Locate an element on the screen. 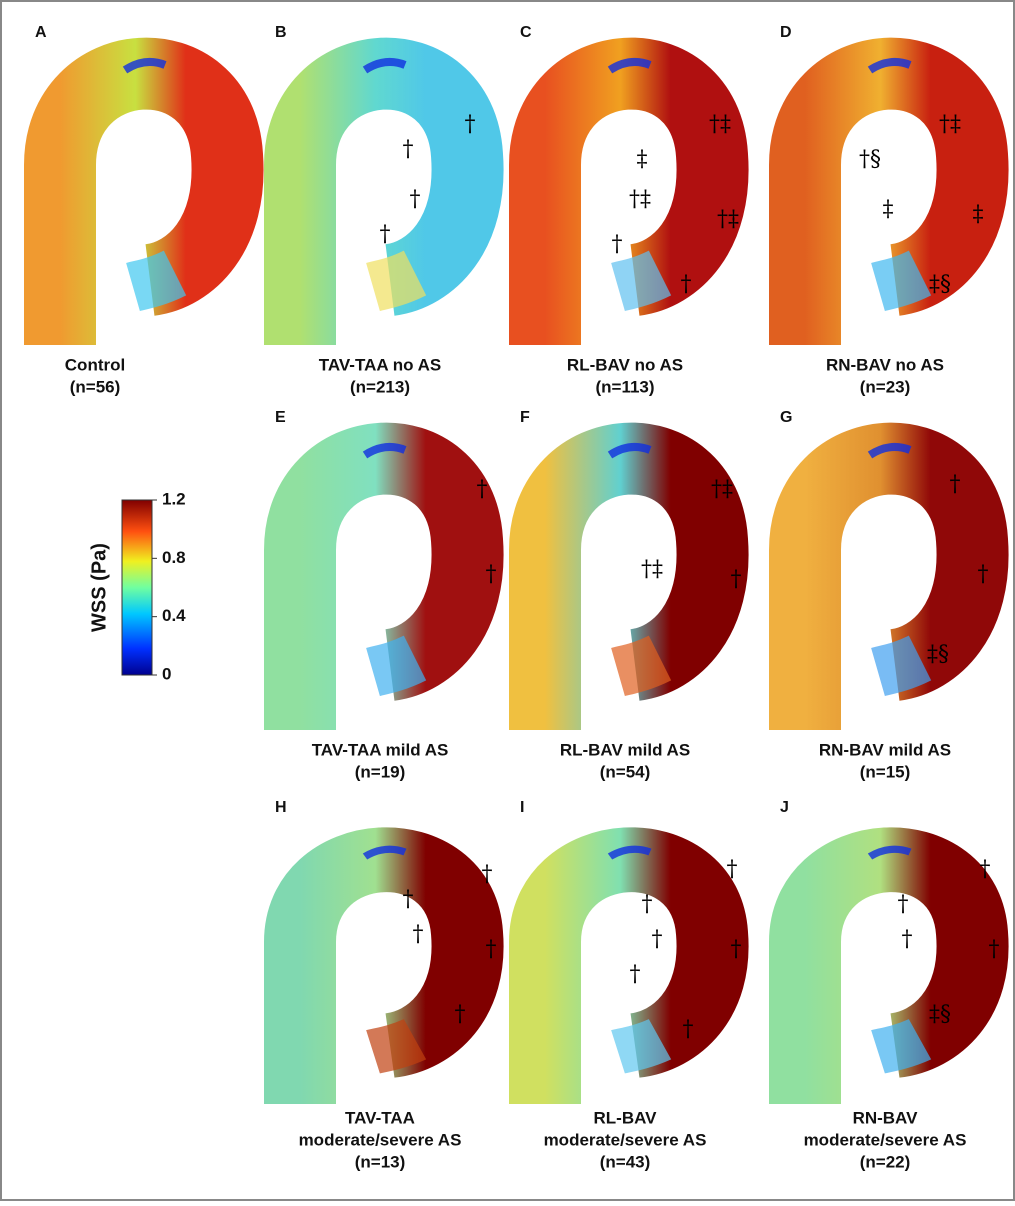 The width and height of the screenshot is (1015, 1206). panel-letter: J is located at coordinates (784, 807).